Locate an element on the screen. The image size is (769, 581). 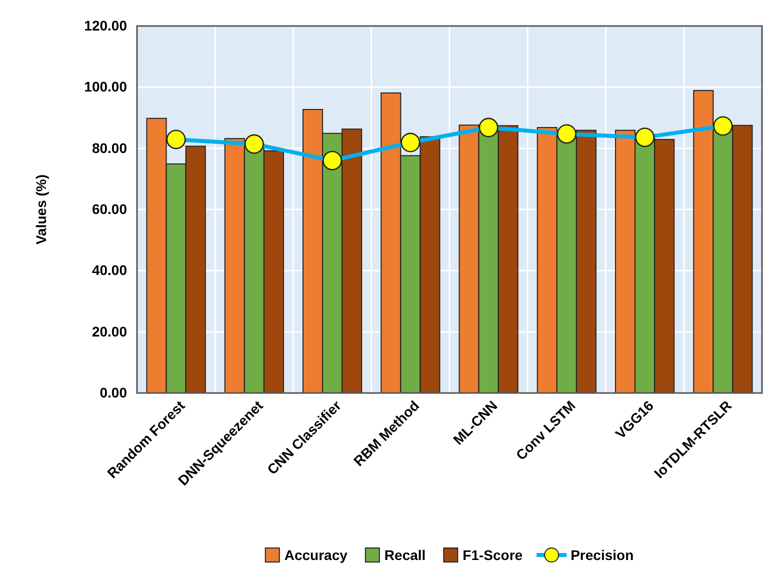
y-tick-label: 60.00 is located at coordinates (110, 208).